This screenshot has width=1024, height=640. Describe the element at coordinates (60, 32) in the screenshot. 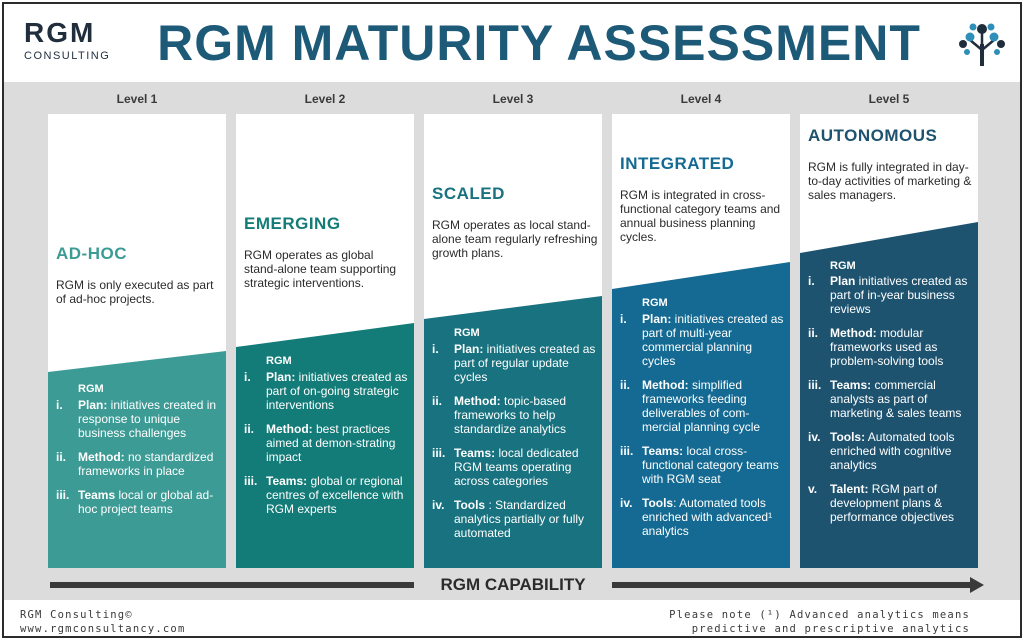

I see `brand-name: RGM` at that location.